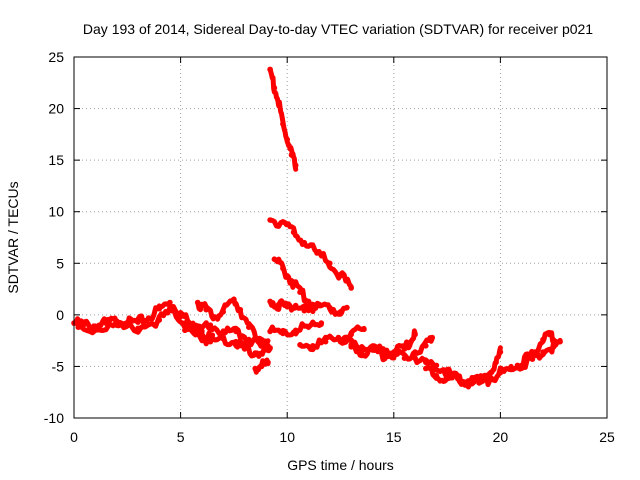 Image resolution: width=640 pixels, height=480 pixels. I want to click on y-tick-label: -10, so click(54, 418).